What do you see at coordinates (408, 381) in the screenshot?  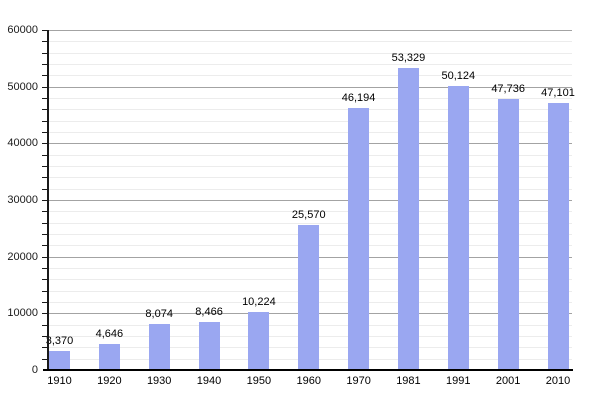 I see `x-tick-label: 1981` at bounding box center [408, 381].